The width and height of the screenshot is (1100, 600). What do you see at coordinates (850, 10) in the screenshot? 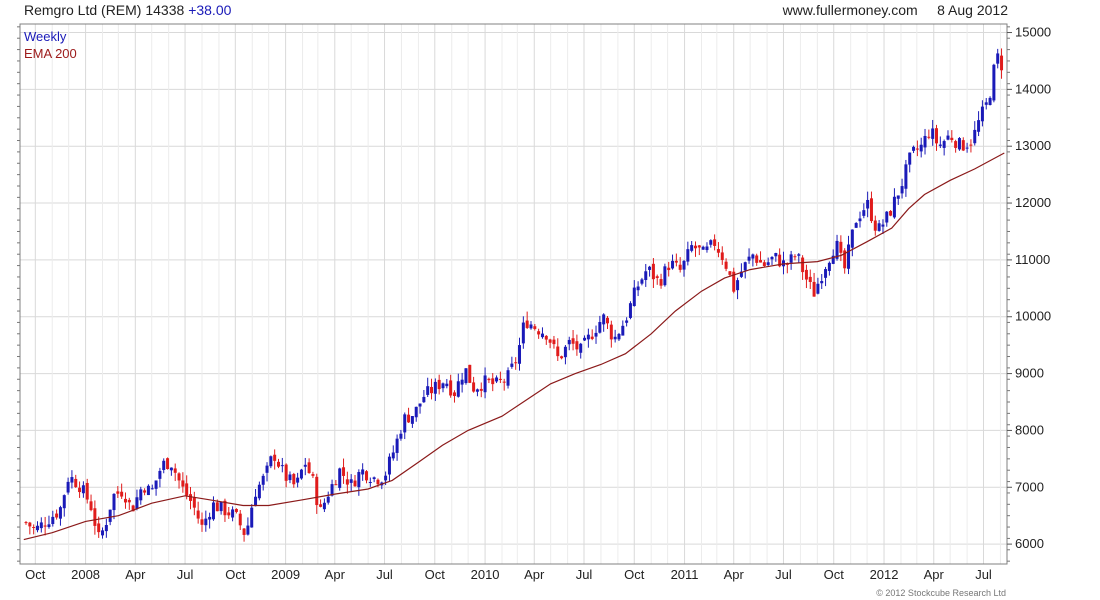
I see `site-link: www.fullermoney.com` at bounding box center [850, 10].